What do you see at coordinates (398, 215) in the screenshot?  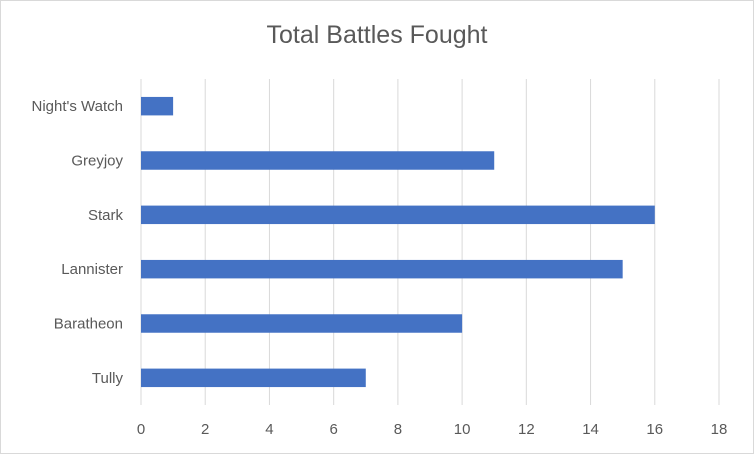 I see `bar-stark` at bounding box center [398, 215].